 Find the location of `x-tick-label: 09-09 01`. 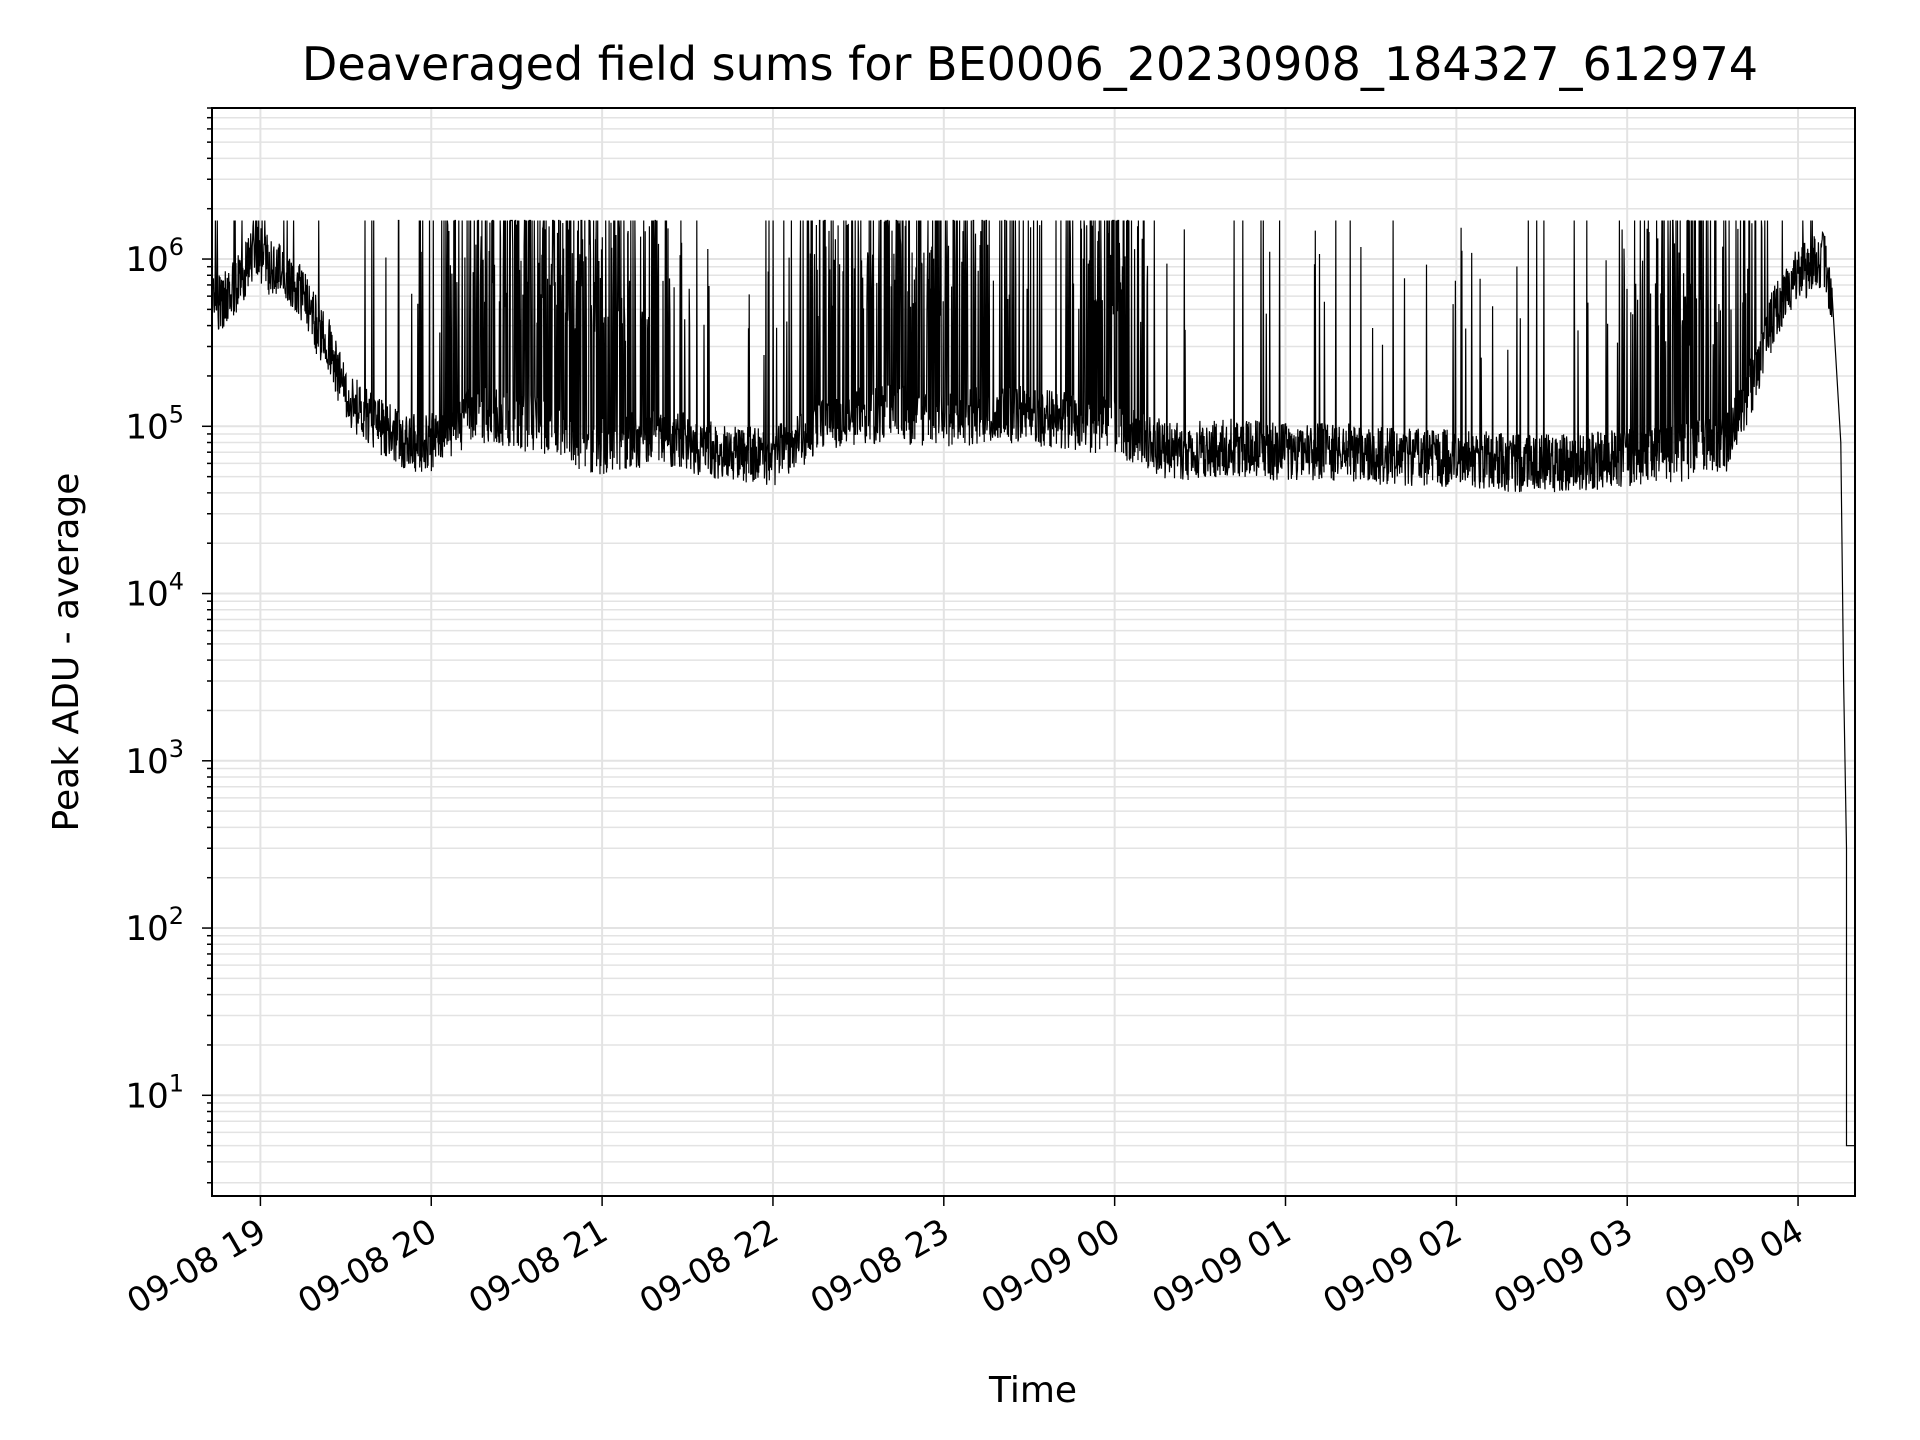

x-tick-label: 09-09 01 is located at coordinates (1222, 1266).